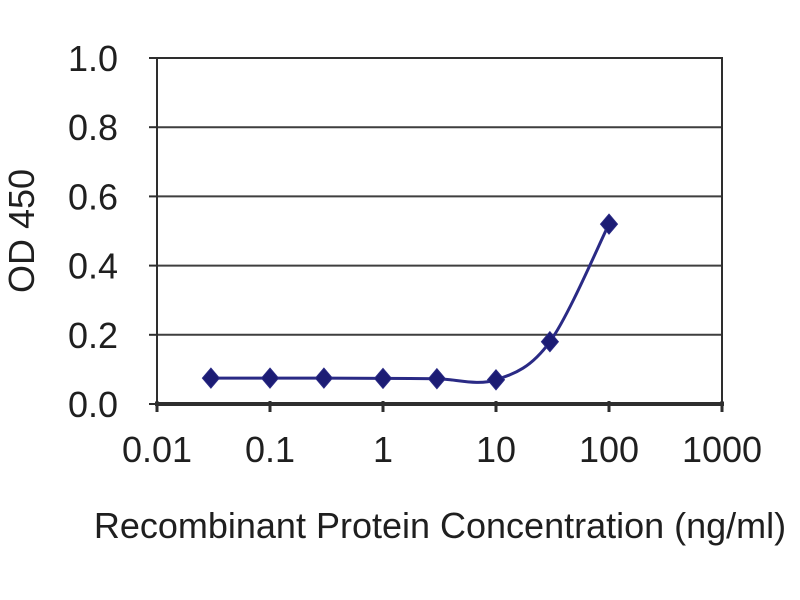 The width and height of the screenshot is (800, 600). I want to click on x-tick-label: 1000, so click(722, 449).